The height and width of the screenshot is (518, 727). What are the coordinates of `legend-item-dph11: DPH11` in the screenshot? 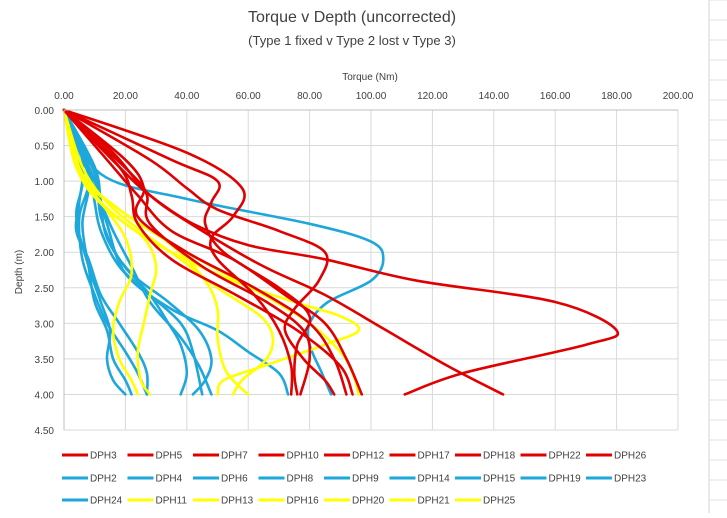 It's located at (157, 501).